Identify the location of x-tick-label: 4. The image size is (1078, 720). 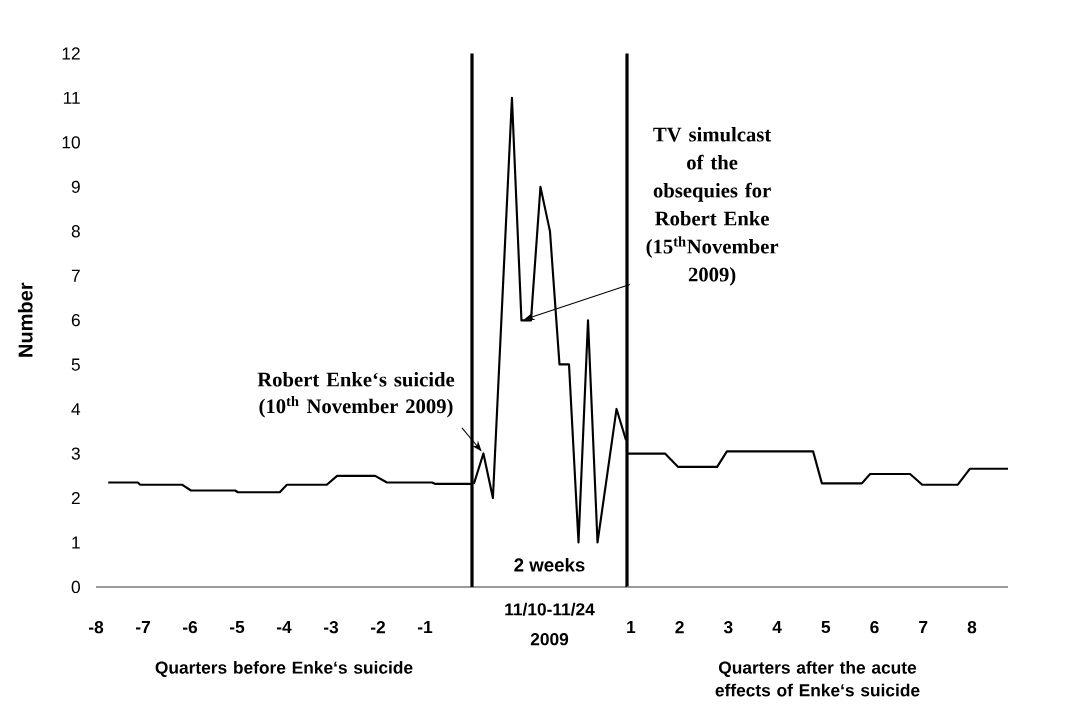
(777, 627).